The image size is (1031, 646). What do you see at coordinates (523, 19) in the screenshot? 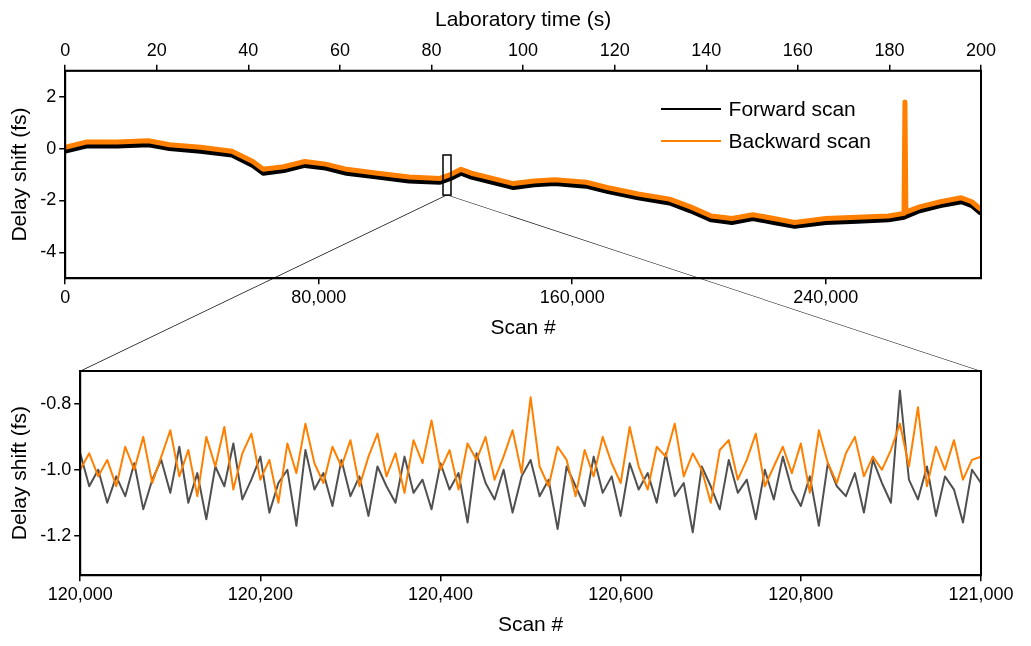
I see `x2-axis-title: Laboratory time (s)` at bounding box center [523, 19].